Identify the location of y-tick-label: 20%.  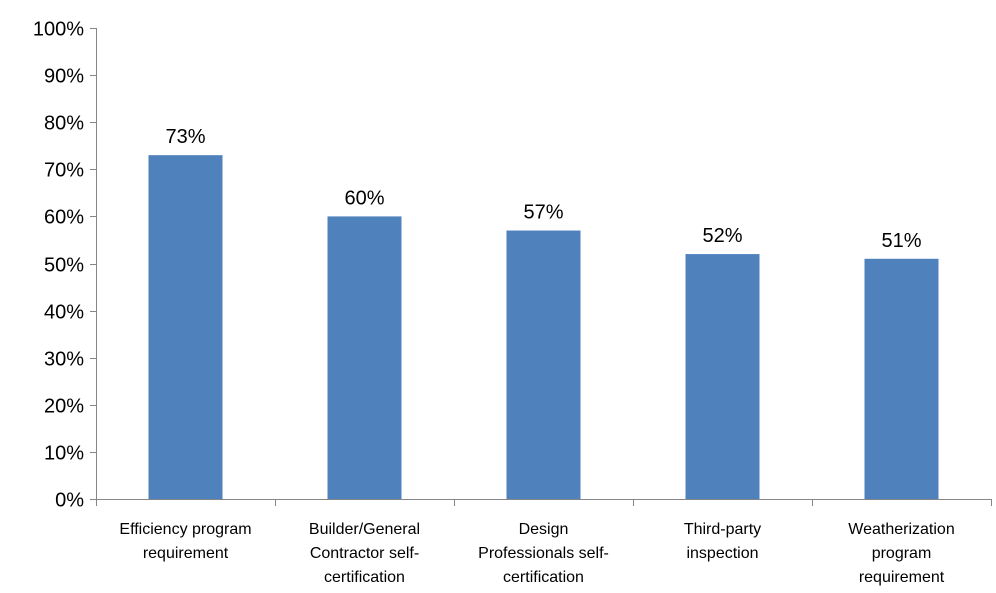
(64, 407).